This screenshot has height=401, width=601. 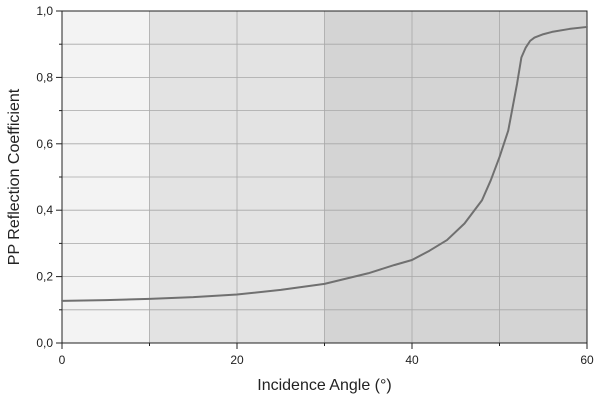 What do you see at coordinates (412, 360) in the screenshot?
I see `x-tick-label-2: 40` at bounding box center [412, 360].